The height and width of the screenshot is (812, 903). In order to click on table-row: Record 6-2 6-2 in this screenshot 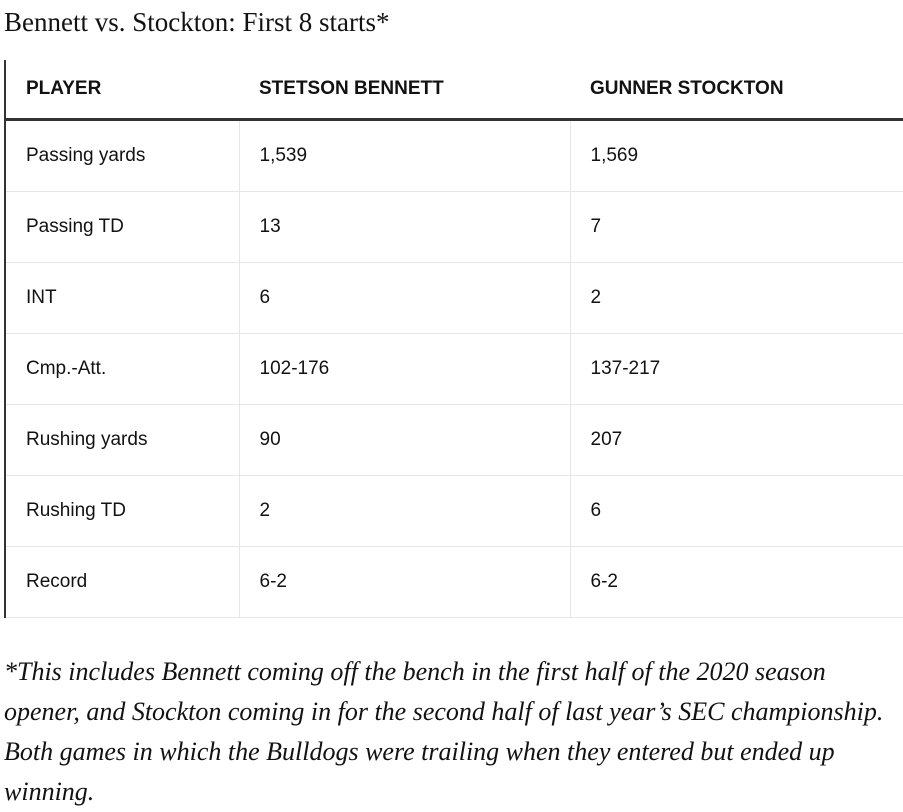, I will do `click(454, 582)`.